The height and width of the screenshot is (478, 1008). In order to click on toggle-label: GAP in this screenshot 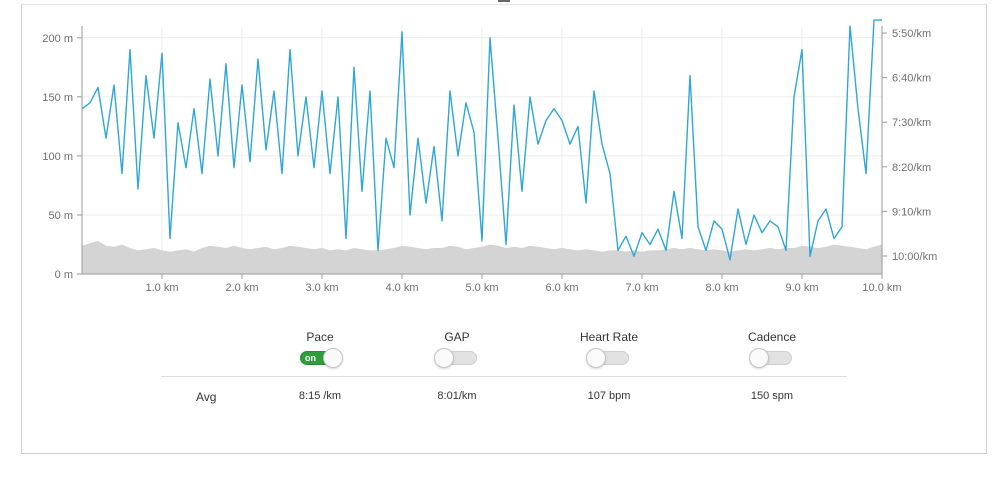, I will do `click(457, 337)`.